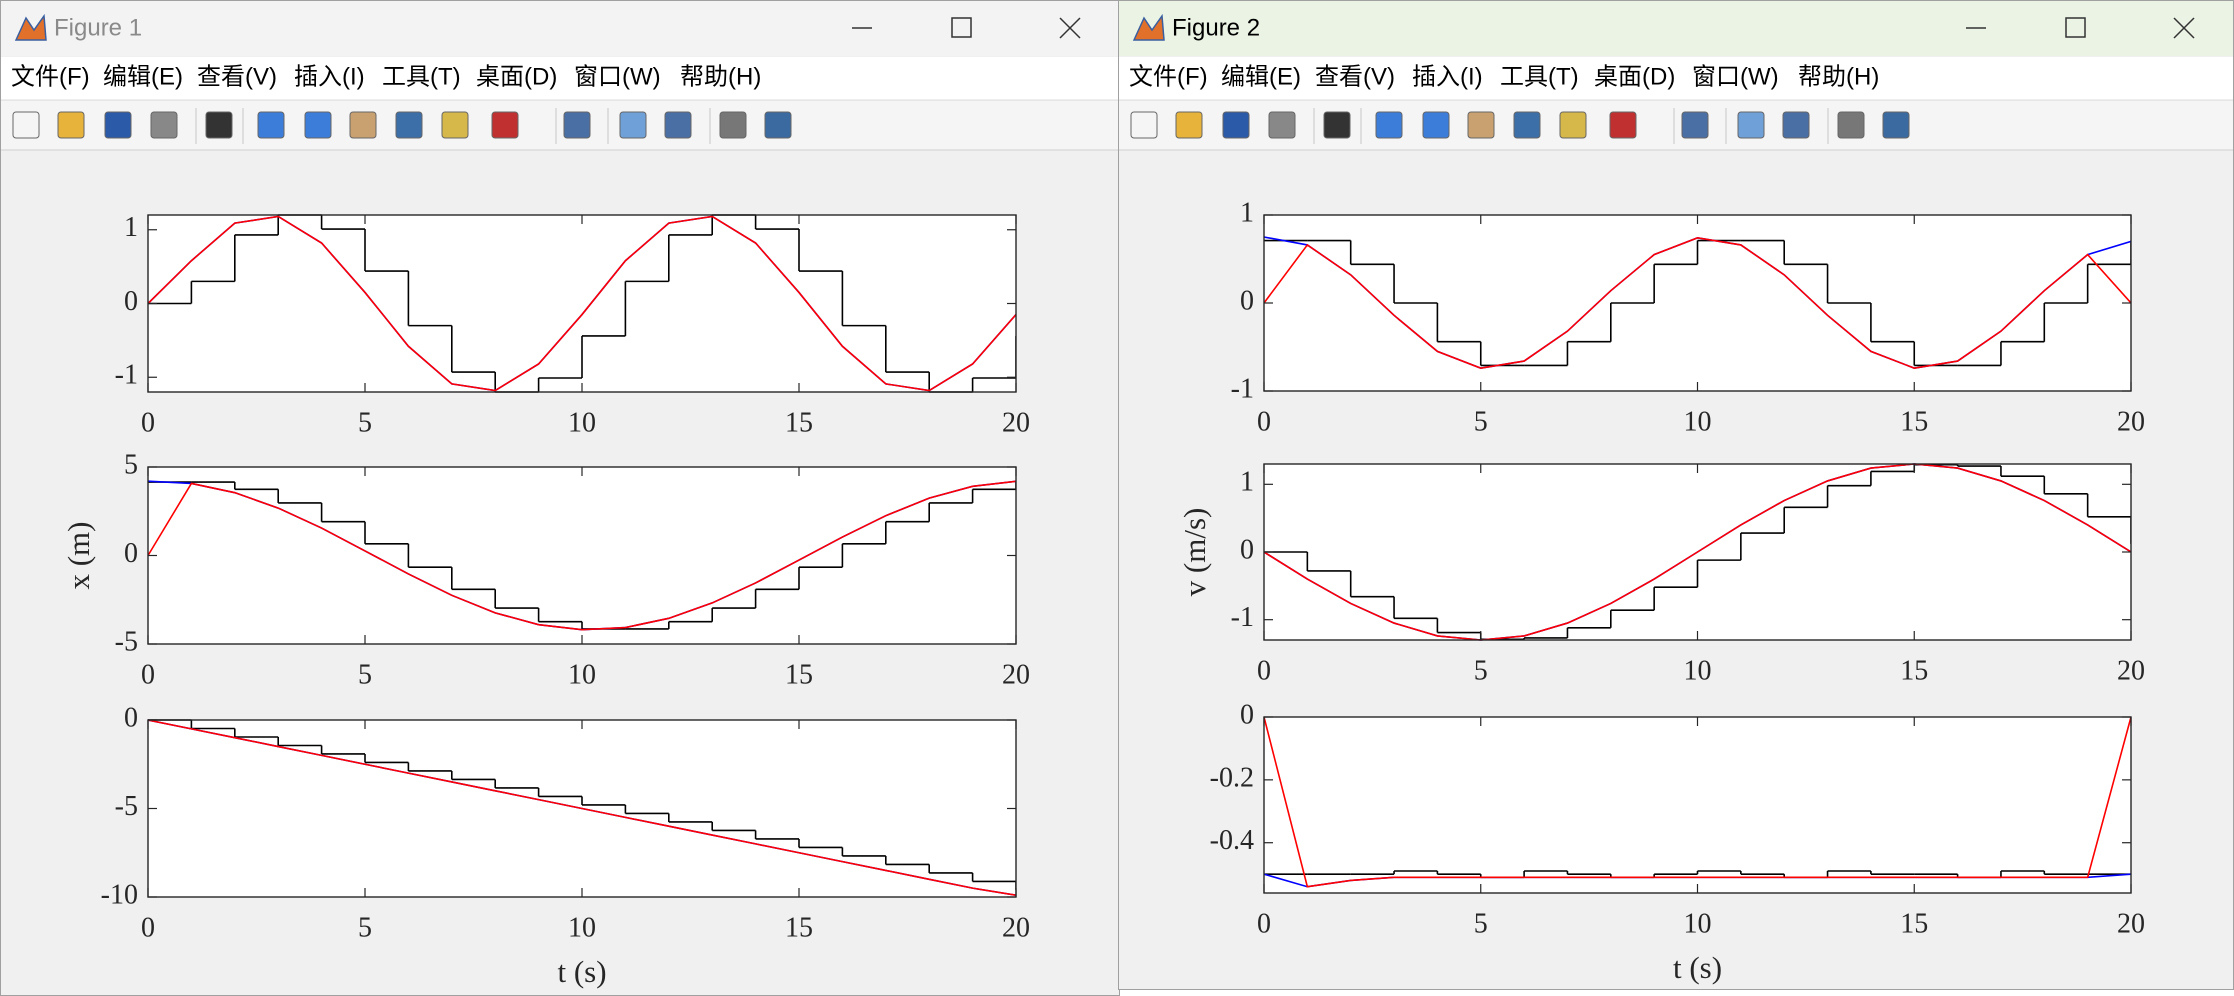  What do you see at coordinates (1676, 78) in the screenshot?
I see `menu-bar` at bounding box center [1676, 78].